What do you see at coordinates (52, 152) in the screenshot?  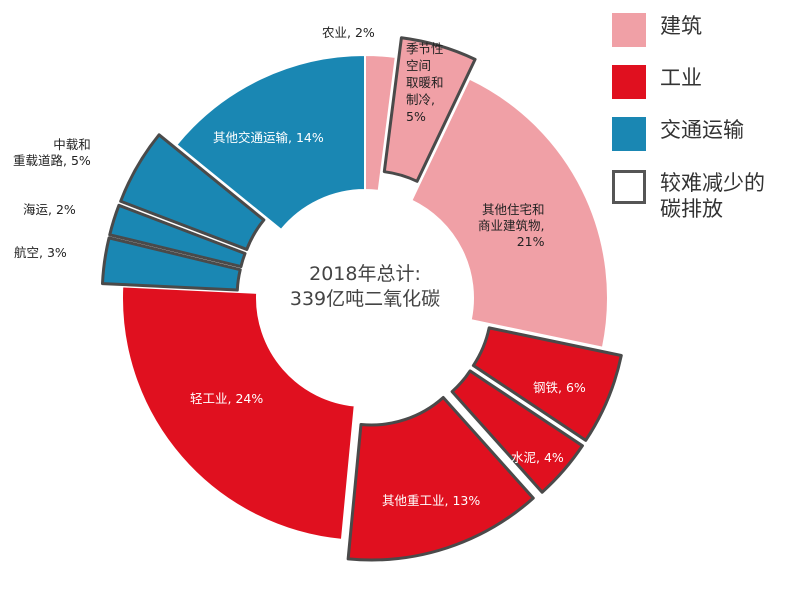 I see `label-road-freight: 中载和 重载道路, 5%` at bounding box center [52, 152].